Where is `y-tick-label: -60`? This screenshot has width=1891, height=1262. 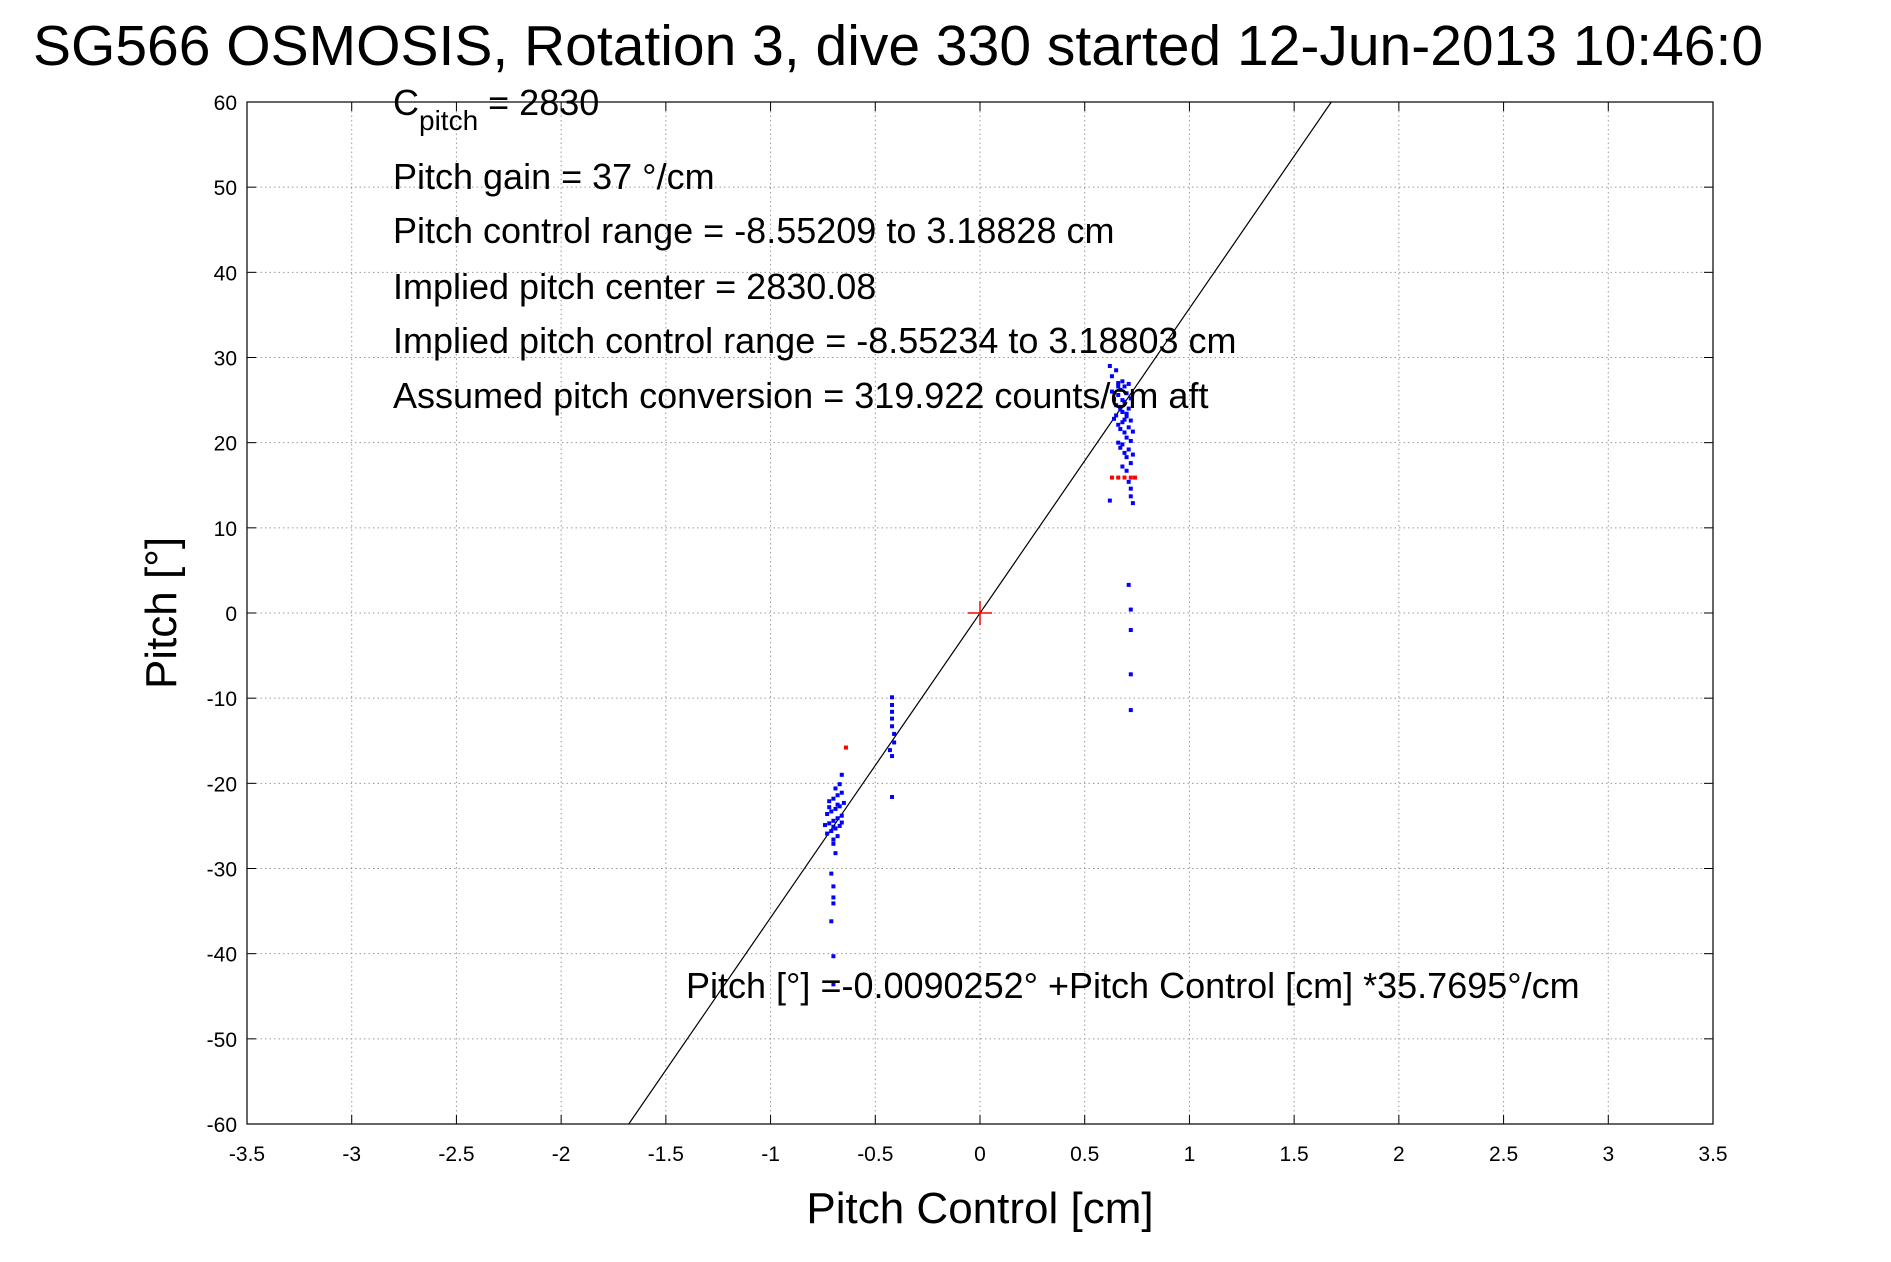 y-tick-label: -60 is located at coordinates (222, 1125).